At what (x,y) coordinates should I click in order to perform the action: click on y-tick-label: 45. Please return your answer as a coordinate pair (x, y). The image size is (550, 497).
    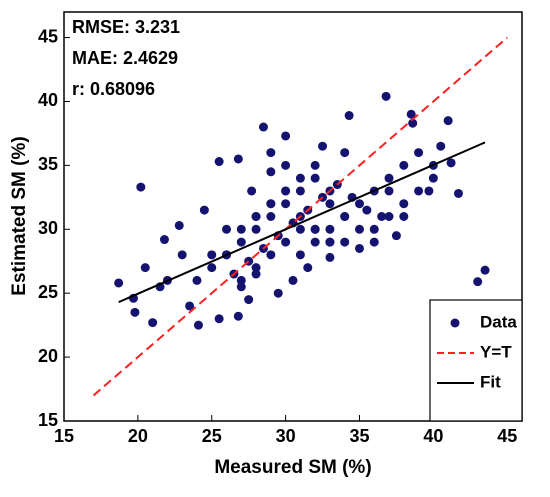
    Looking at the image, I should click on (48, 36).